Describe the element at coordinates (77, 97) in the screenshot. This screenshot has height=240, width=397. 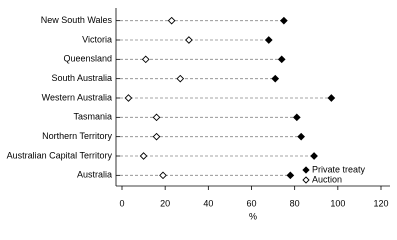
I see `y-tick-label: Western Australia` at that location.